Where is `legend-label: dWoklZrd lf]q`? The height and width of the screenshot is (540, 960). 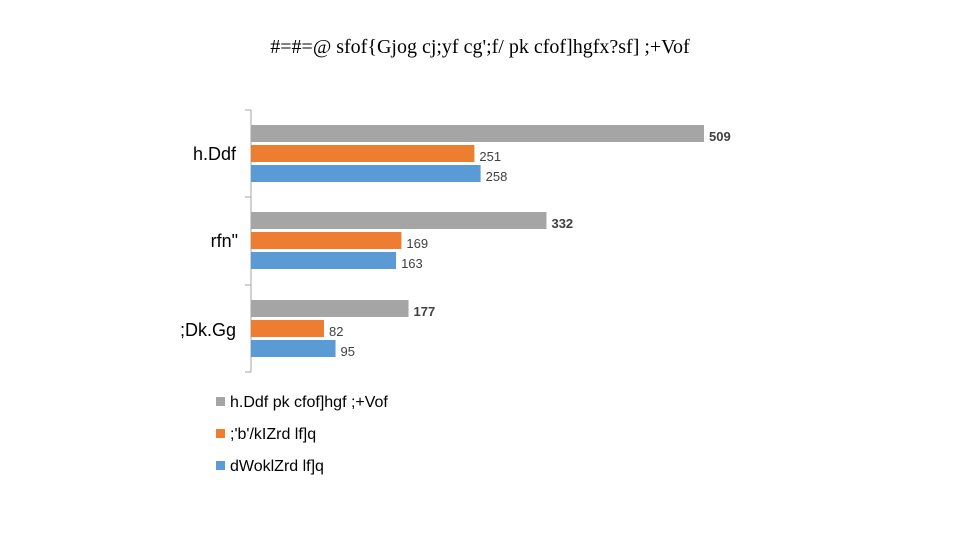 legend-label: dWoklZrd lf]q is located at coordinates (277, 466).